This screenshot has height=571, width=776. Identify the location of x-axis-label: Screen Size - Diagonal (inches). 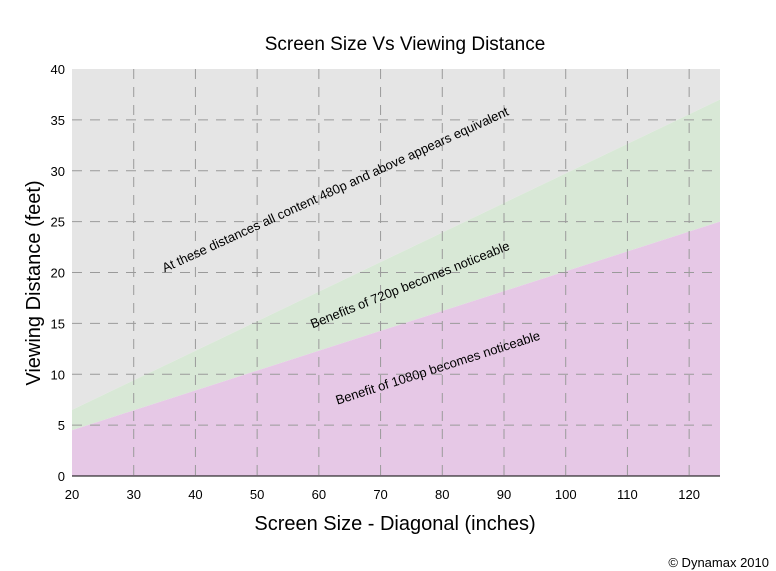
(394, 524).